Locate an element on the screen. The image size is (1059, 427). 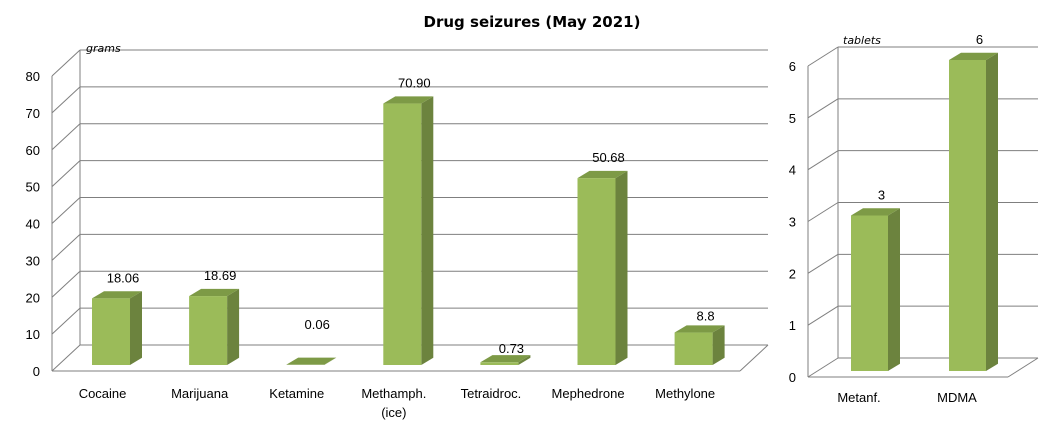
tablets-category-label: MDMA is located at coordinates (957, 397).